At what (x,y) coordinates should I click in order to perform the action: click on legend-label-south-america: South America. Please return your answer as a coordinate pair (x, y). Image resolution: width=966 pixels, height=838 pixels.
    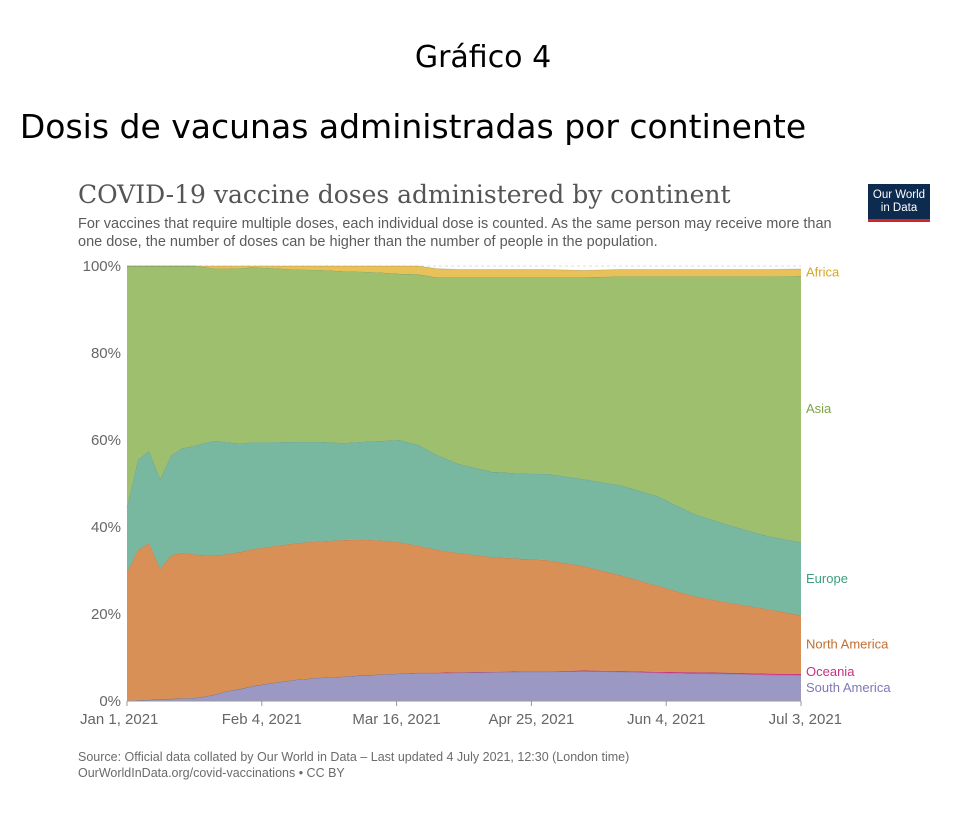
    Looking at the image, I should click on (848, 687).